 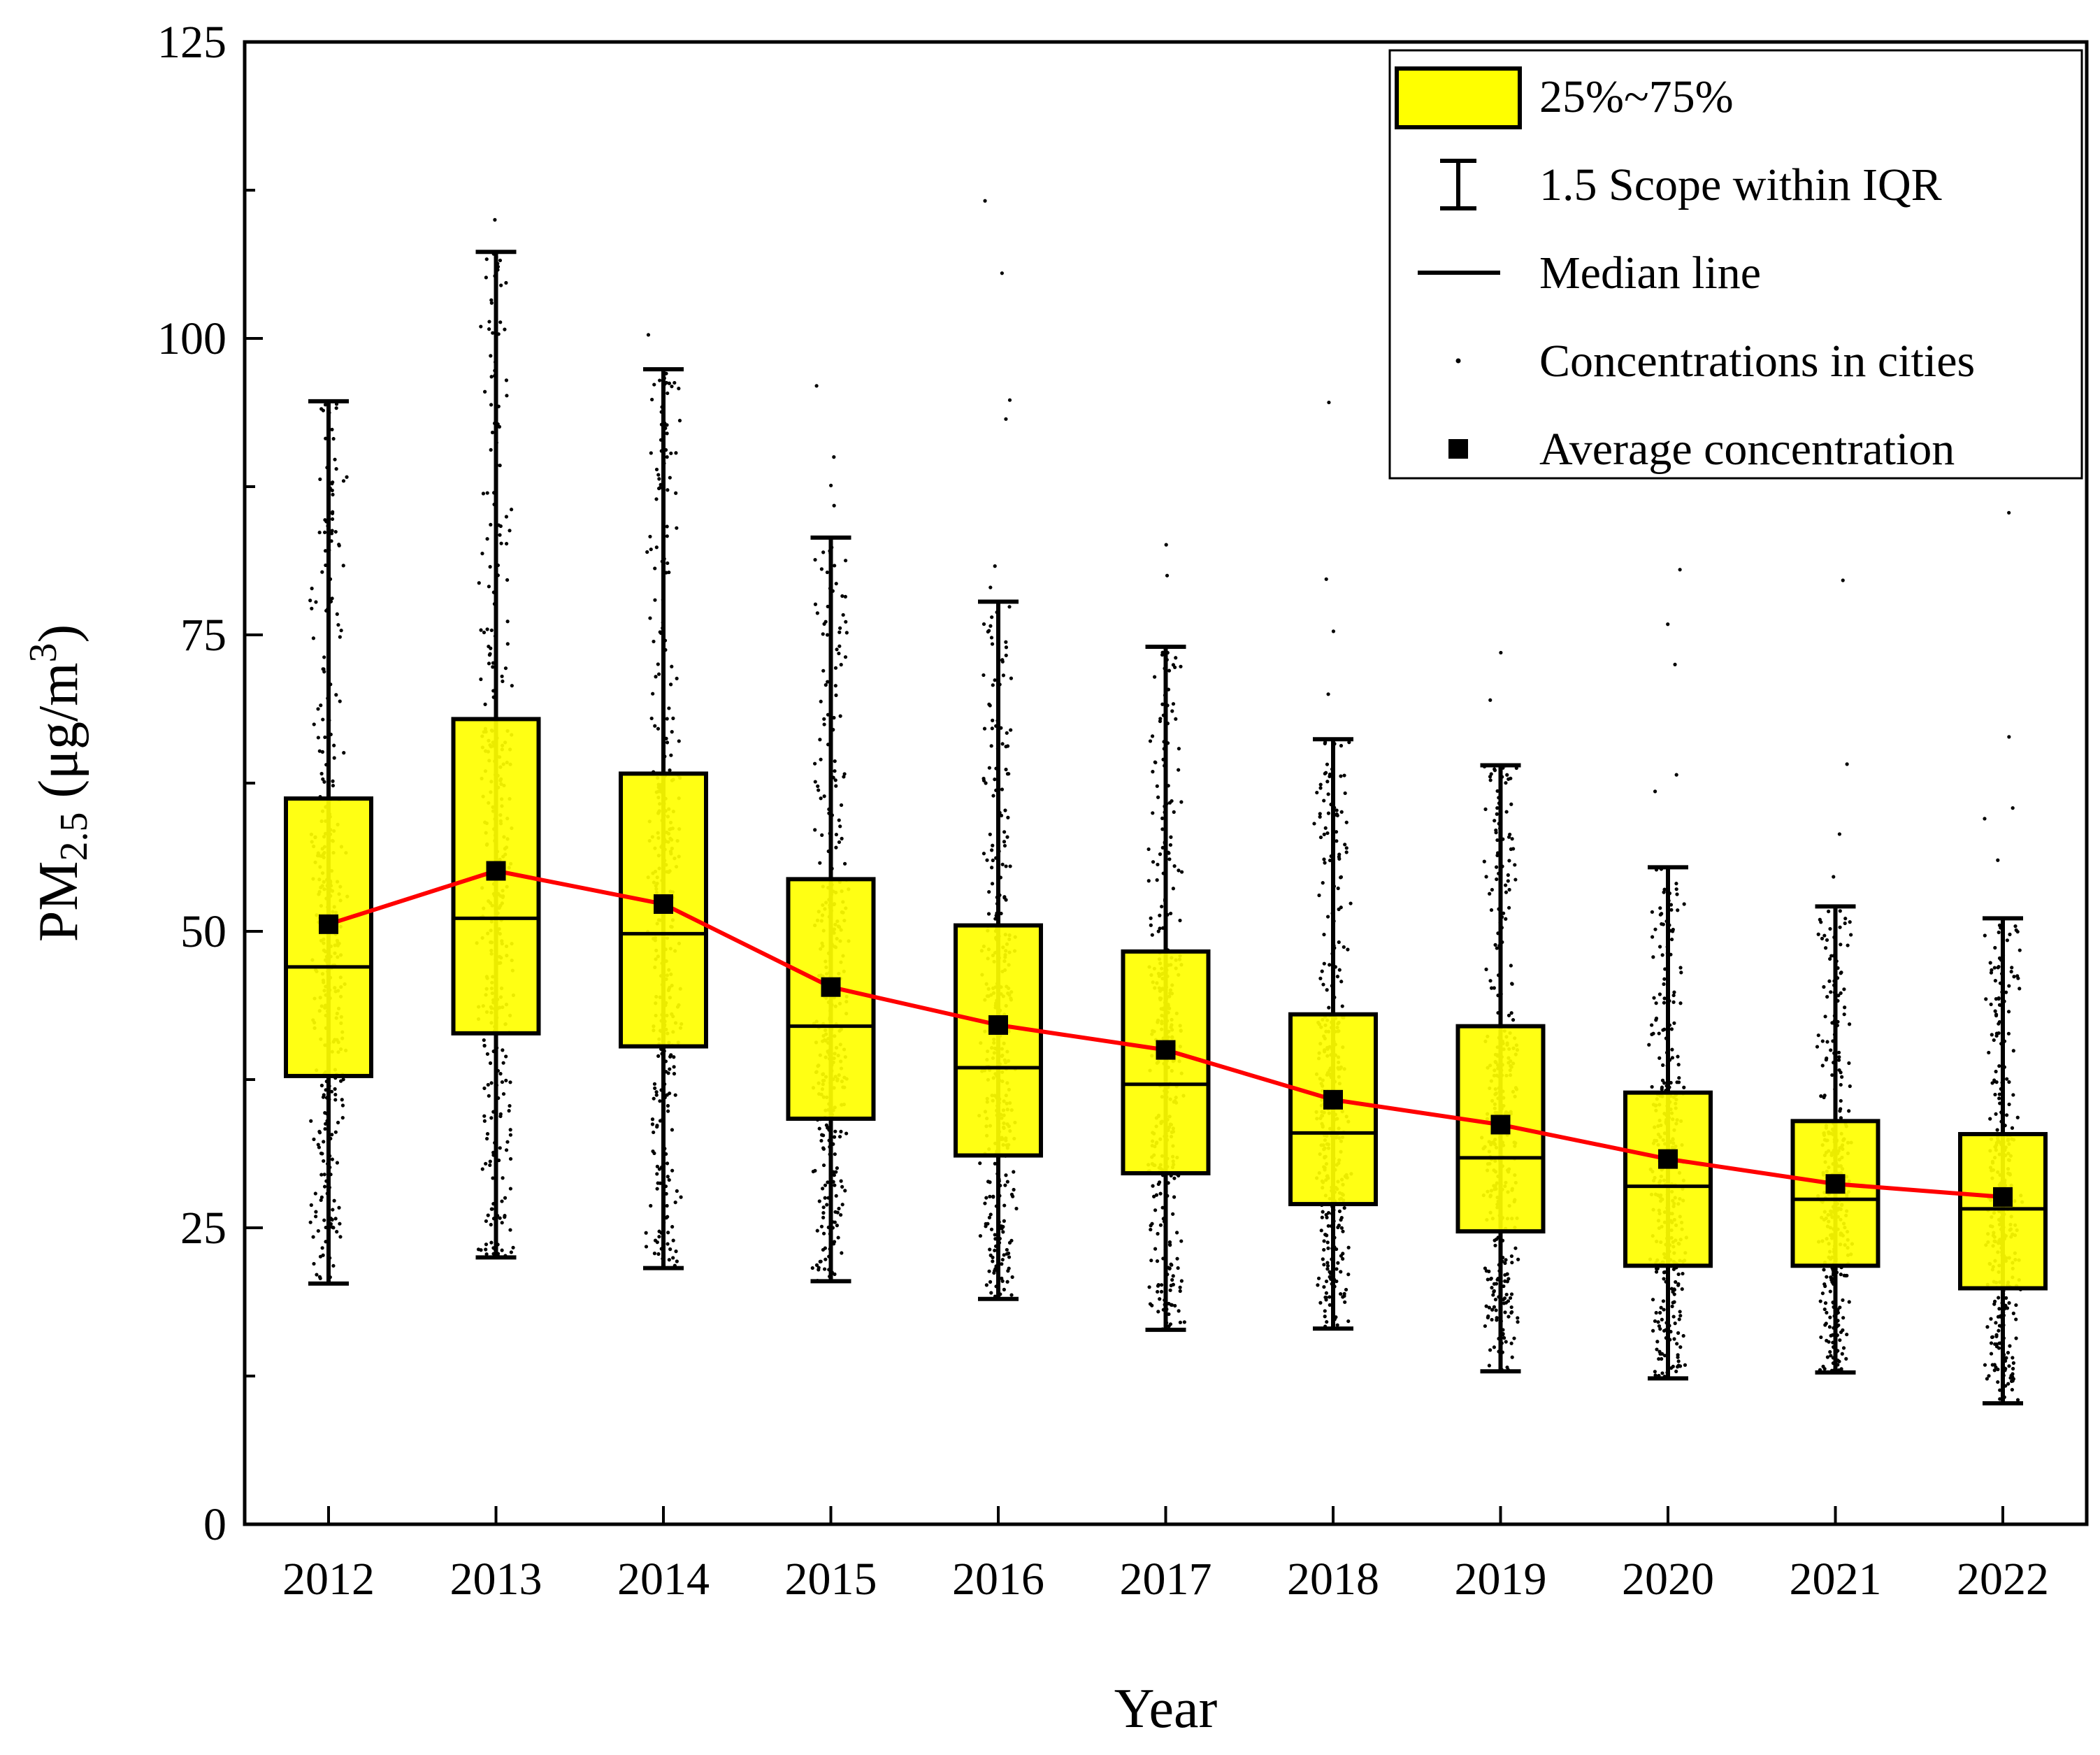 I want to click on iqr-box, so click(x=328, y=937).